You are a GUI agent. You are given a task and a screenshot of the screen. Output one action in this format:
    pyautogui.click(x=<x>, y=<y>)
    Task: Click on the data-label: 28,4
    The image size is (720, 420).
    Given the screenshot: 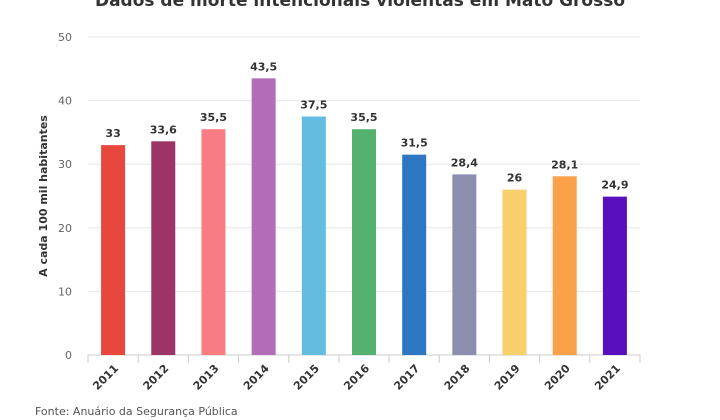 What is the action you would take?
    pyautogui.click(x=464, y=162)
    